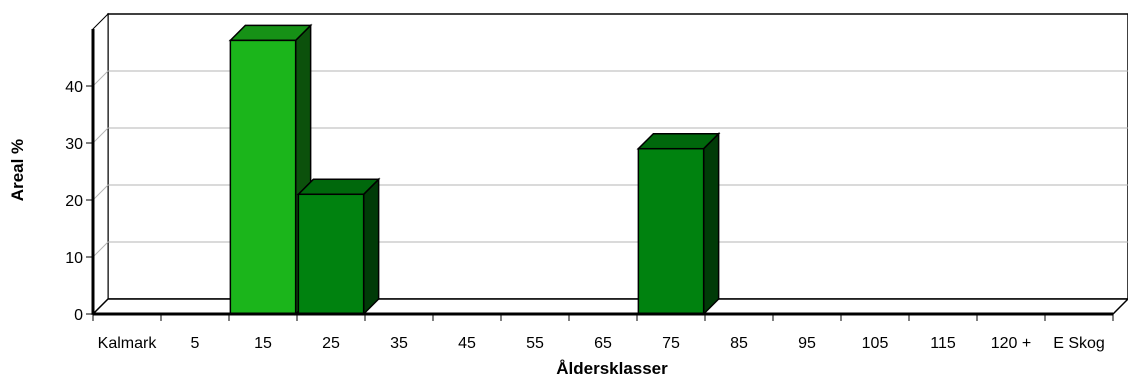  Describe the element at coordinates (331, 343) in the screenshot. I see `x-tick-label: 25` at that location.